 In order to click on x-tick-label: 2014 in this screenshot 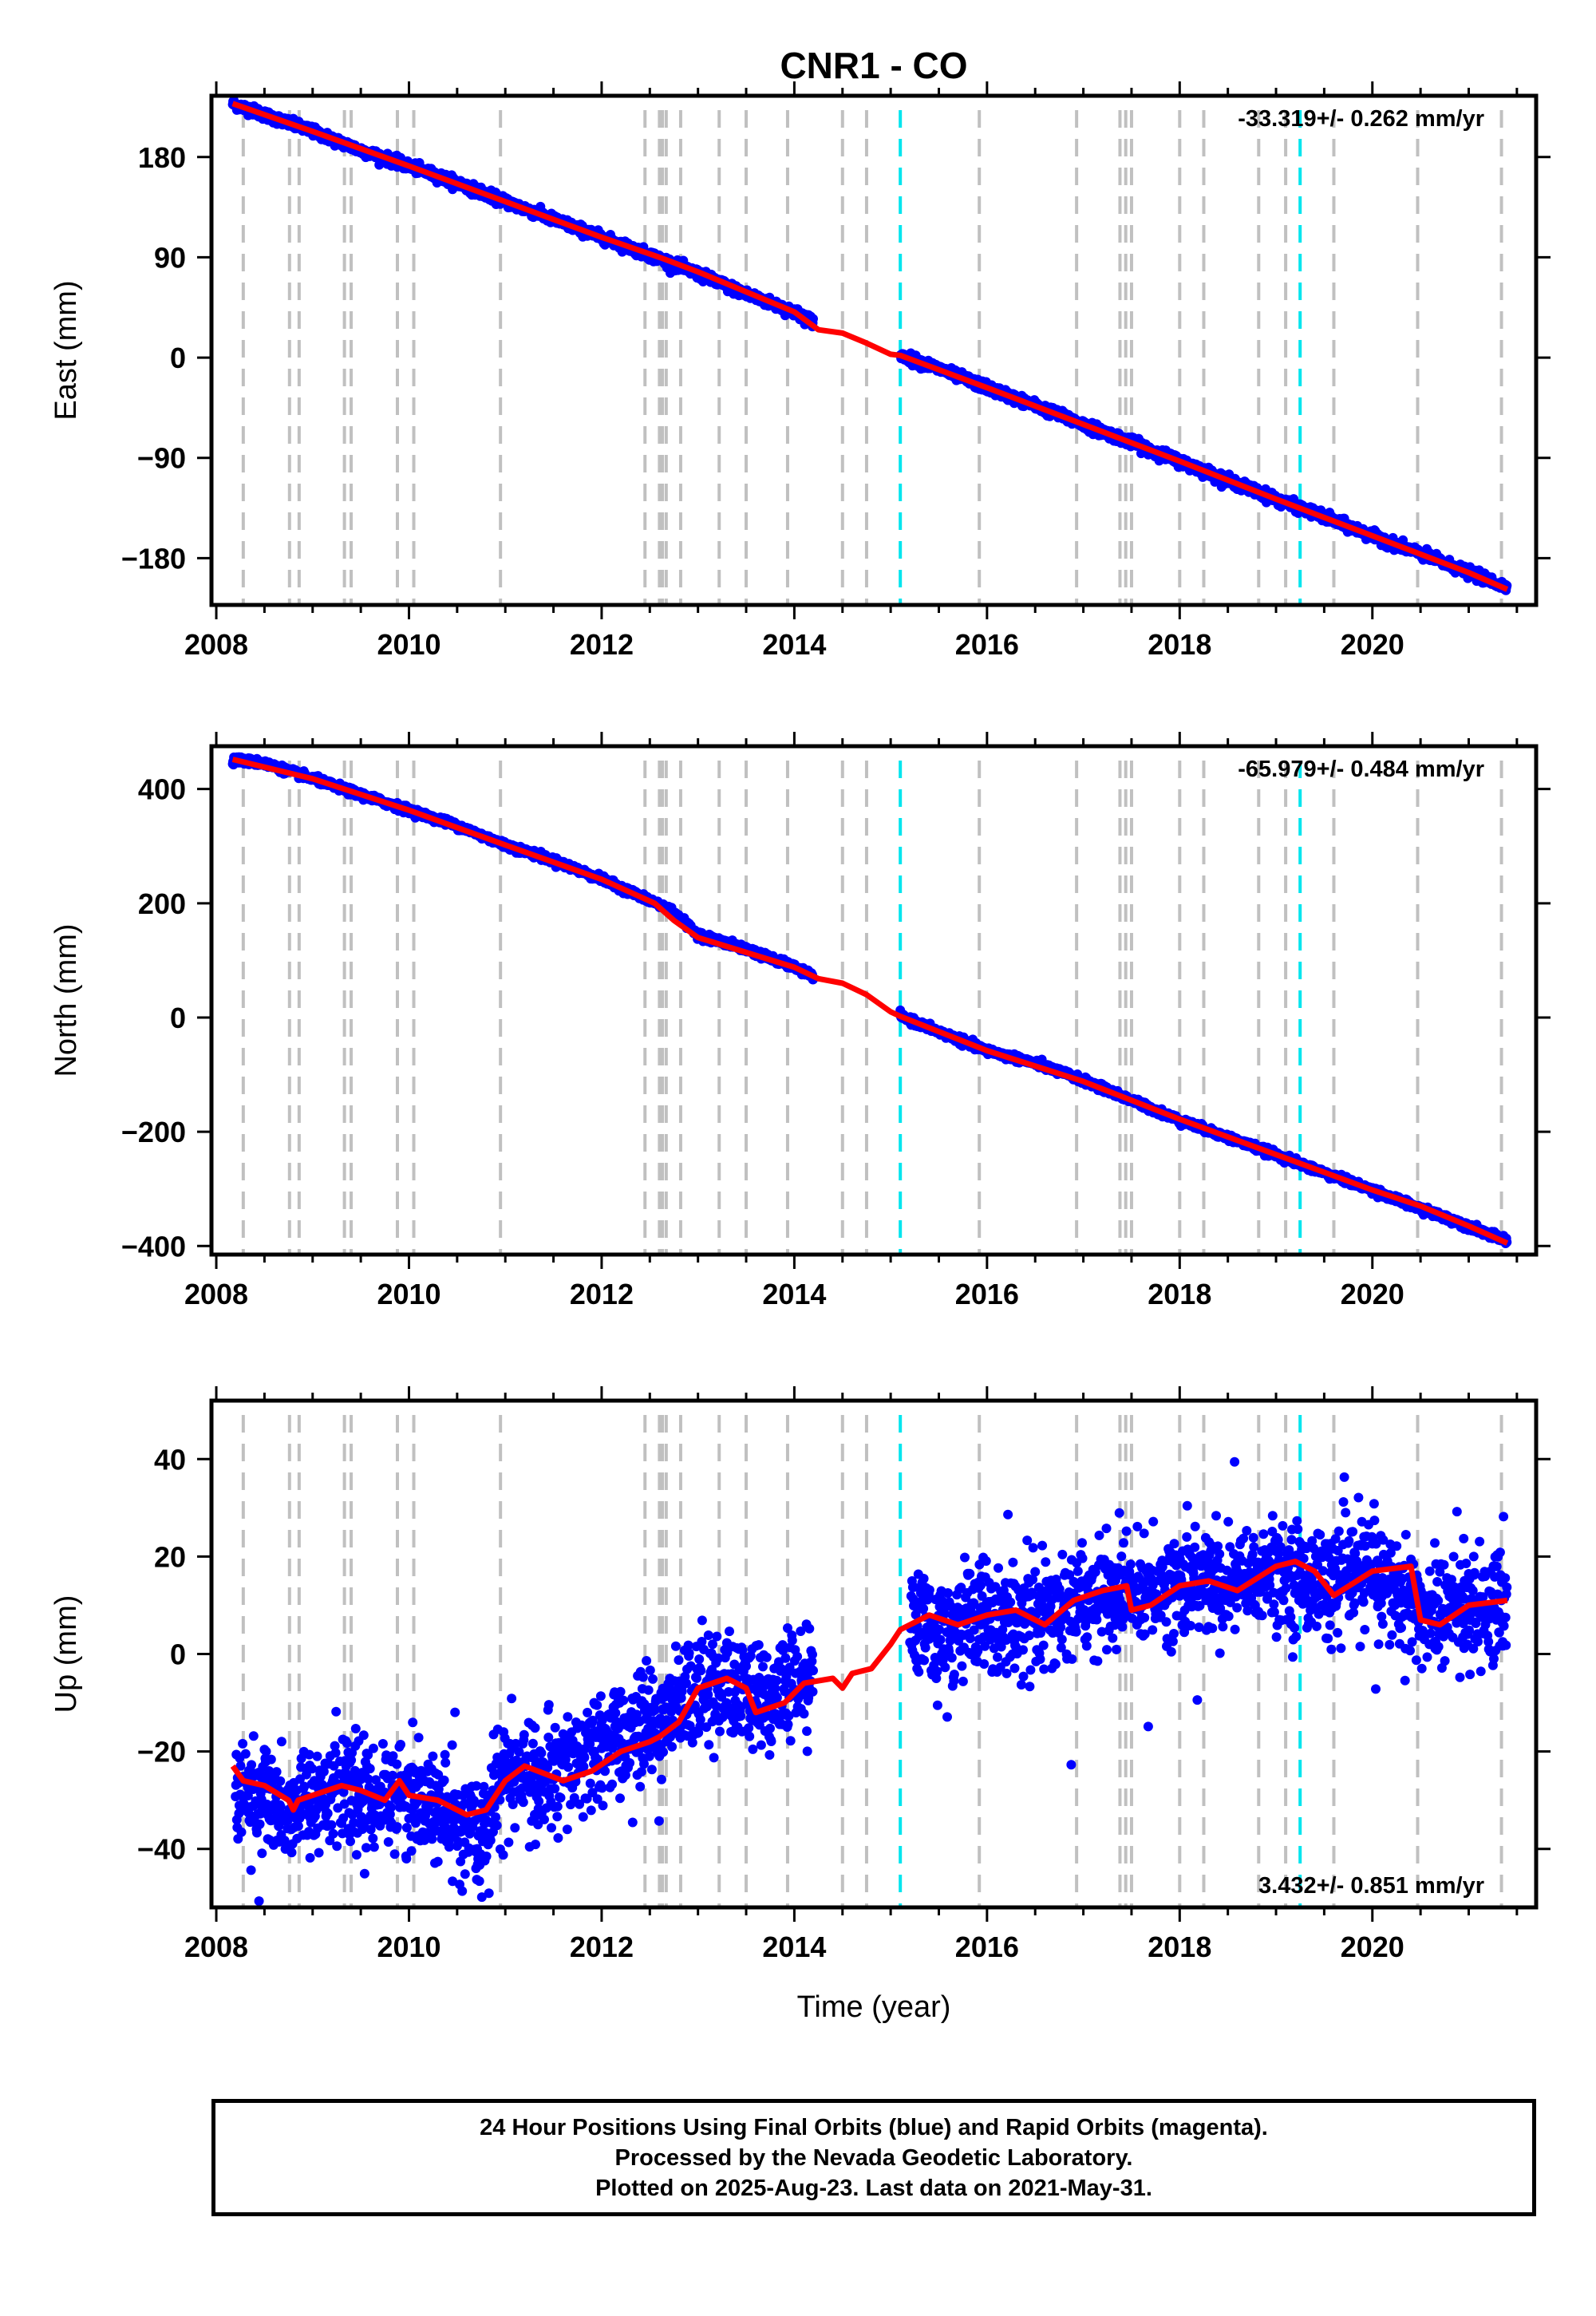, I will do `click(794, 644)`.